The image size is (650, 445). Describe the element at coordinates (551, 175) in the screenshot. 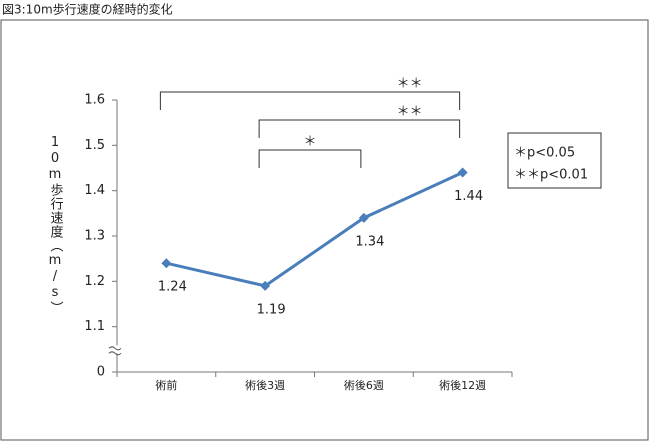

I see `legend-label: ＊＊p<0.01` at that location.